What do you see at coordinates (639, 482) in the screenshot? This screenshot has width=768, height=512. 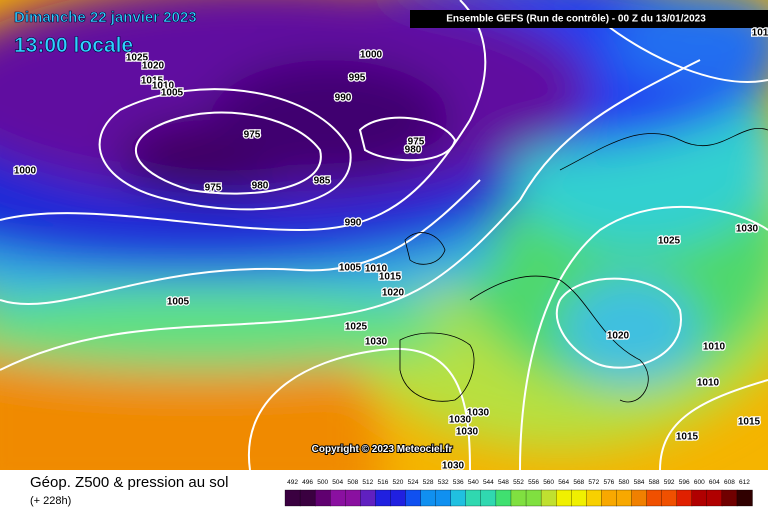 I see `scale-label: 584` at bounding box center [639, 482].